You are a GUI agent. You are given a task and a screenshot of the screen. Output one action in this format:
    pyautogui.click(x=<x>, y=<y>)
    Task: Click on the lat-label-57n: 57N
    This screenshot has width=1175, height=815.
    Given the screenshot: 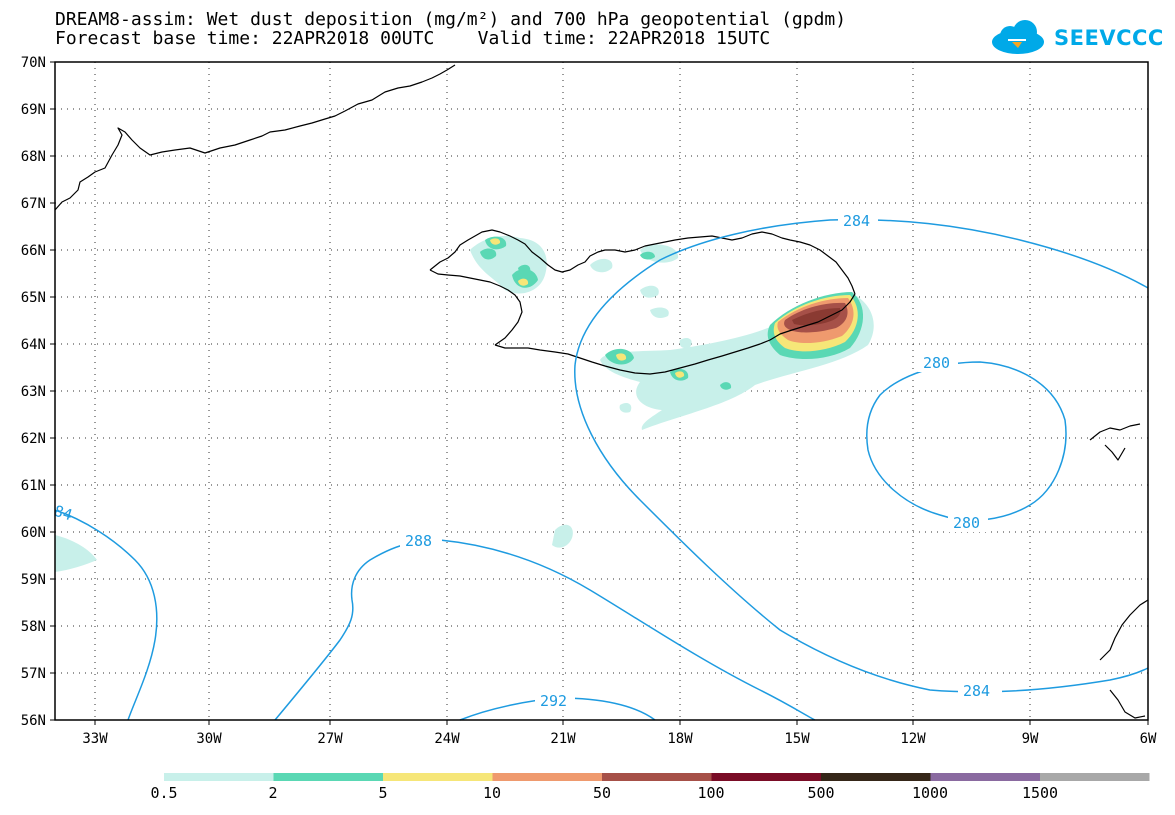 What is the action you would take?
    pyautogui.click(x=33, y=674)
    